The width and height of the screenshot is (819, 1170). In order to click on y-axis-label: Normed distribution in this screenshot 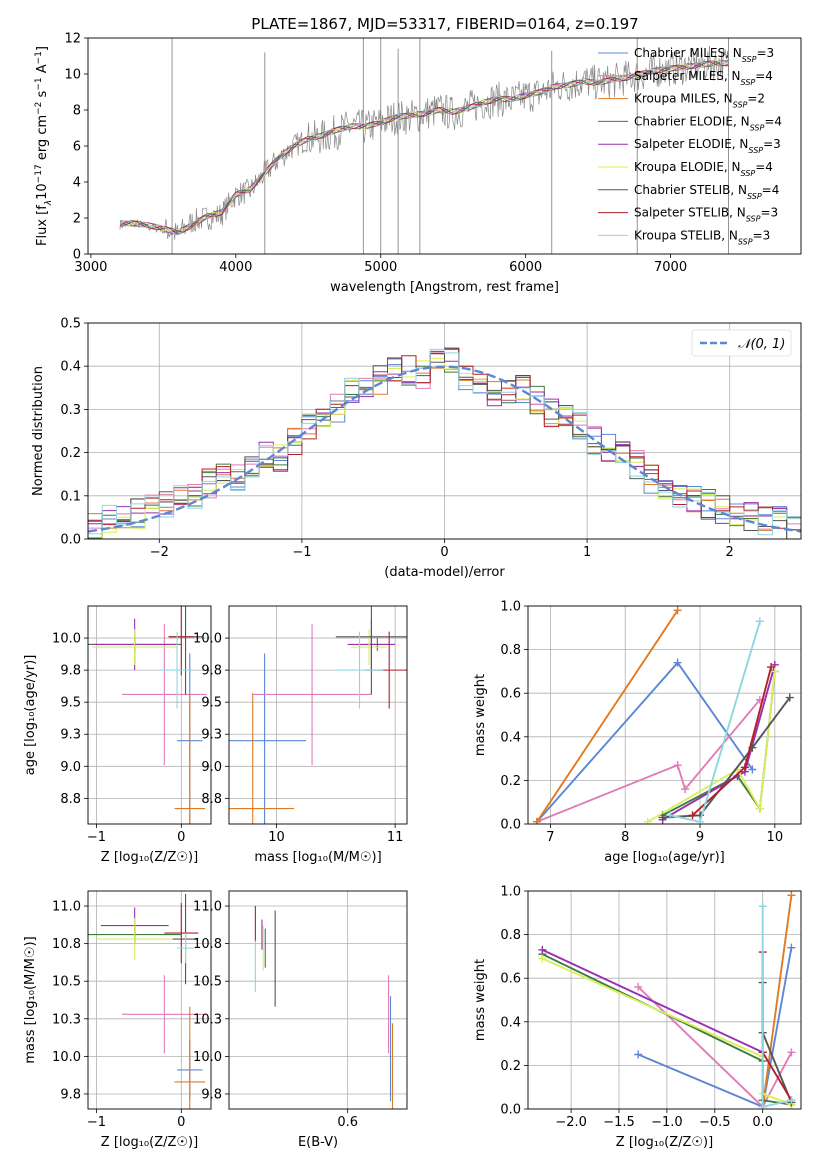, I will do `click(38, 431)`.